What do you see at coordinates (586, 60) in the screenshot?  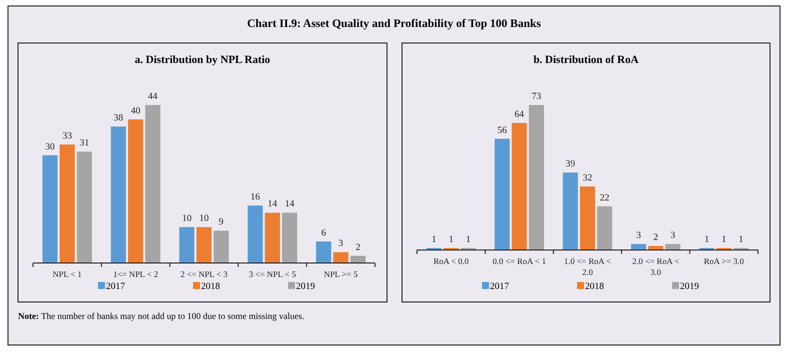 I see `chart-title: b. Distribution of RoA` at bounding box center [586, 60].